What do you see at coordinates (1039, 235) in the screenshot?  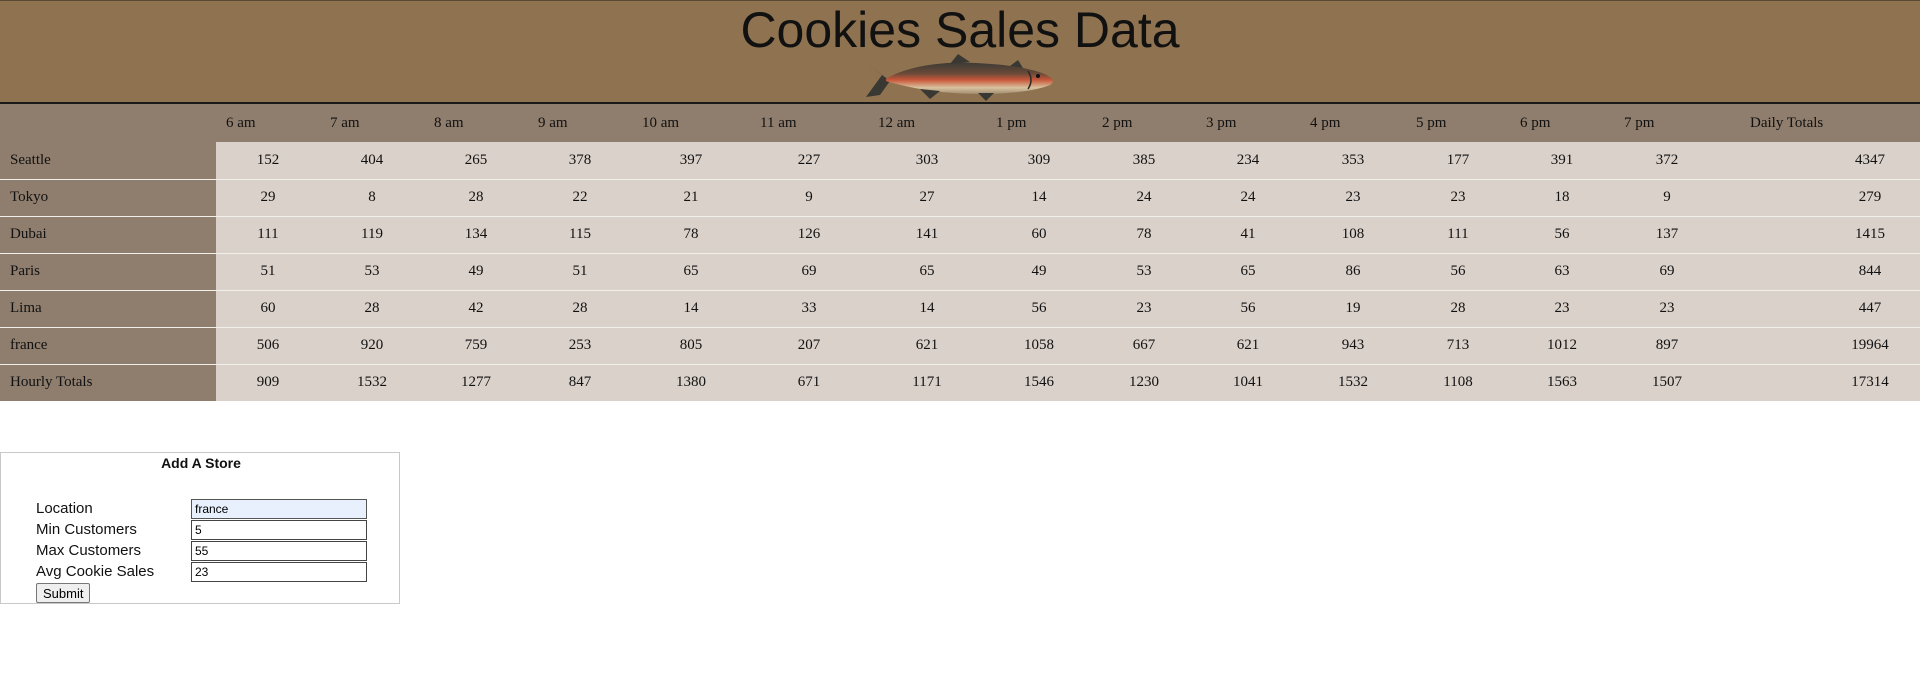 I see `hour-sales-cell: 60` at bounding box center [1039, 235].